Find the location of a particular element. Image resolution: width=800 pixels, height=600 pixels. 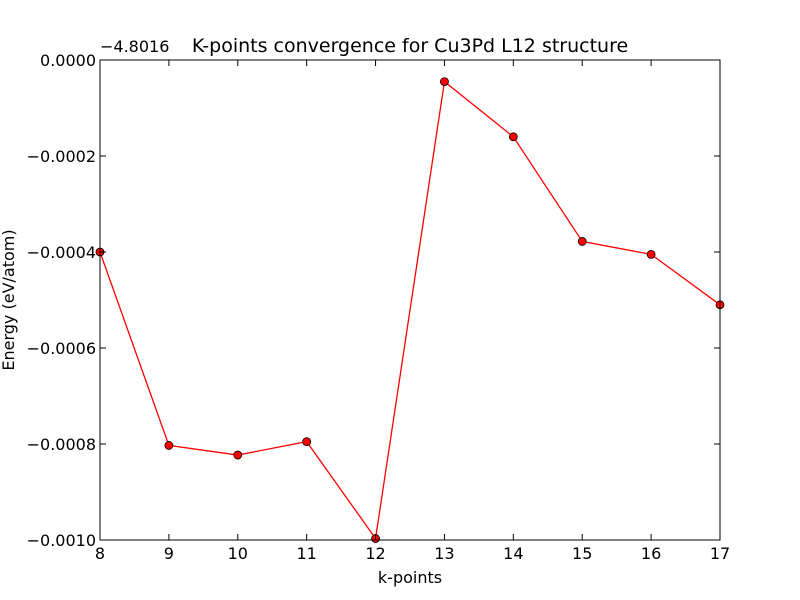

y-tick-label: −0.0004 is located at coordinates (61, 252).